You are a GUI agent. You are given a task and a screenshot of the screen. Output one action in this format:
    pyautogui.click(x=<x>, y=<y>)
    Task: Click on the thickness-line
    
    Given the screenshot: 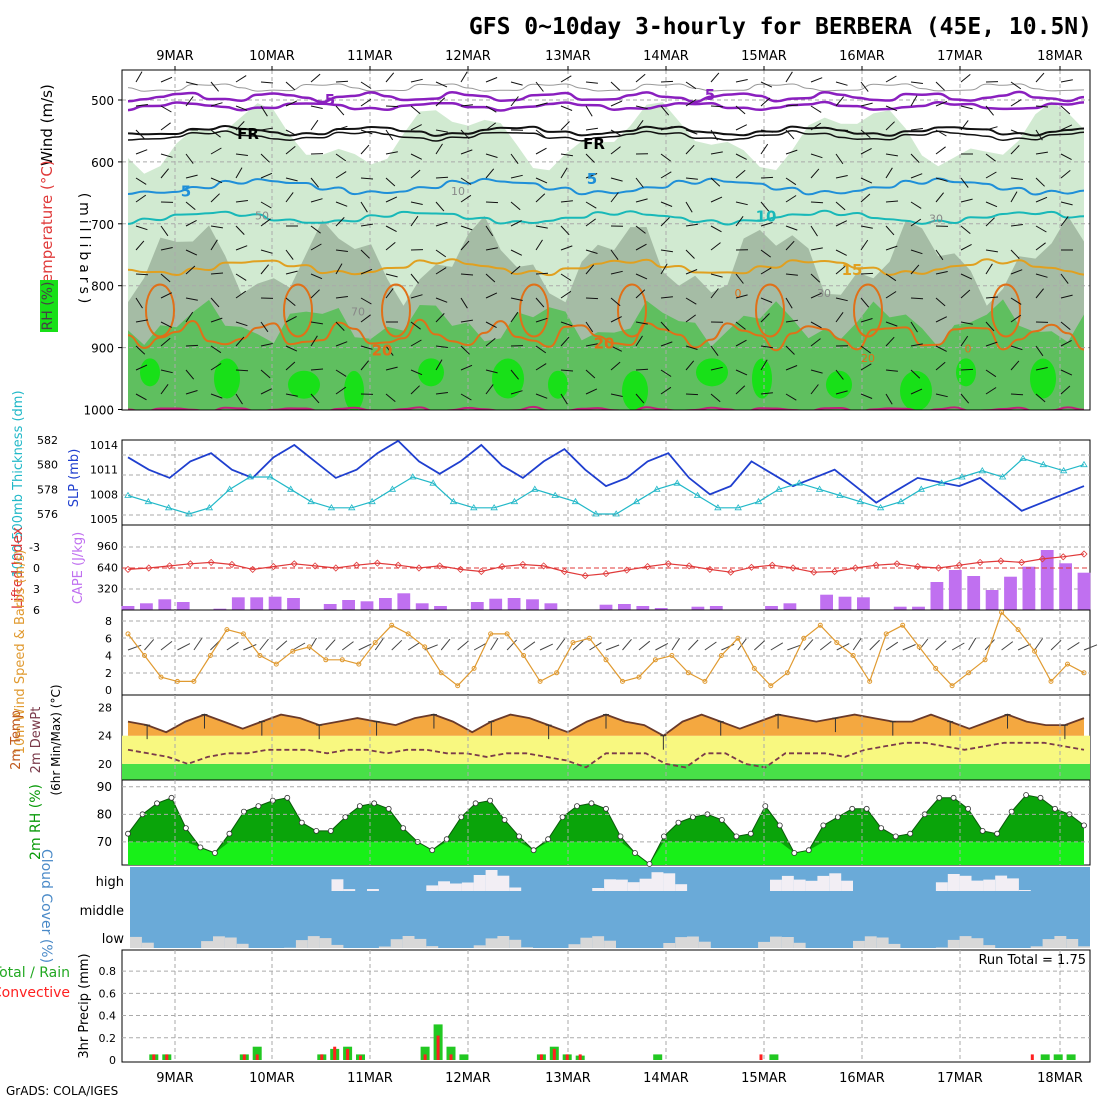 What is the action you would take?
    pyautogui.click(x=606, y=486)
    